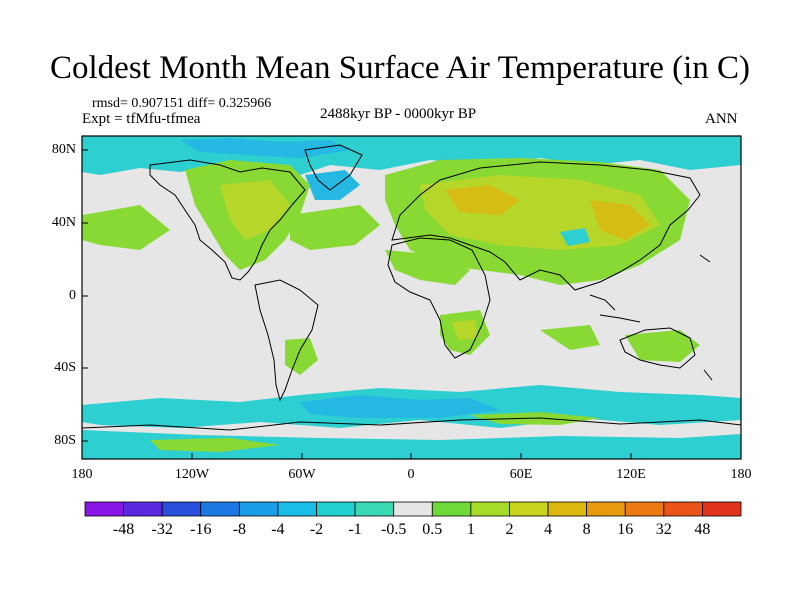  I want to click on colorbar-tick-label: -8, so click(239, 529).